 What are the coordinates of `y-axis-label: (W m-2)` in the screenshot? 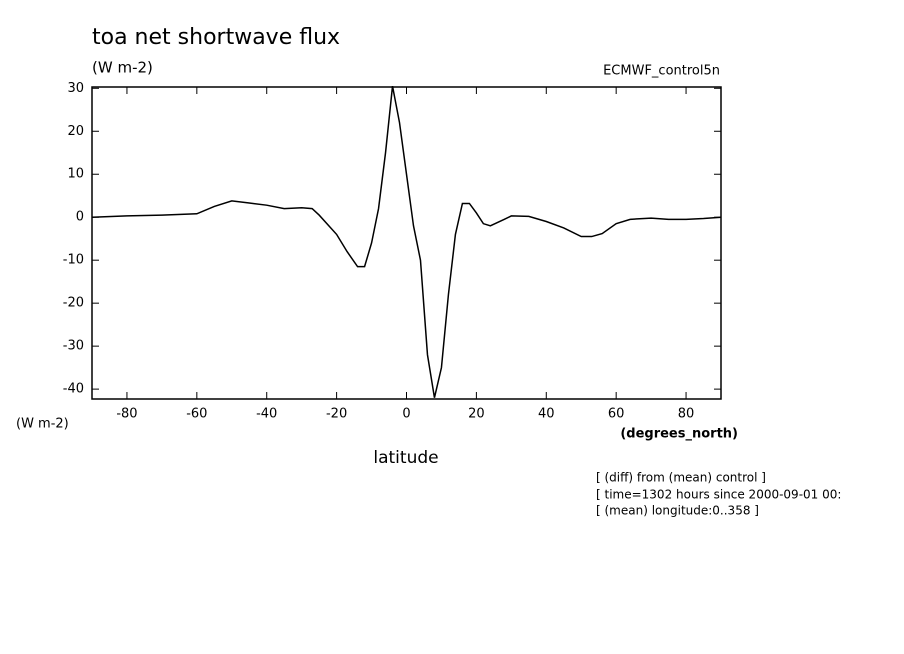 It's located at (42, 424).